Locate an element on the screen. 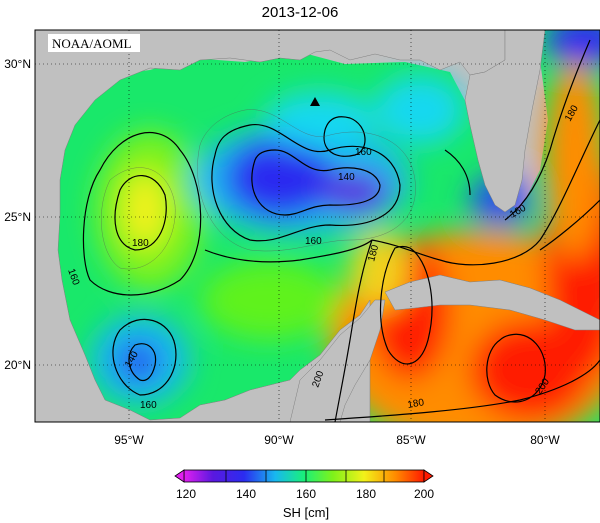  contour-label-8: 160 is located at coordinates (313, 241).